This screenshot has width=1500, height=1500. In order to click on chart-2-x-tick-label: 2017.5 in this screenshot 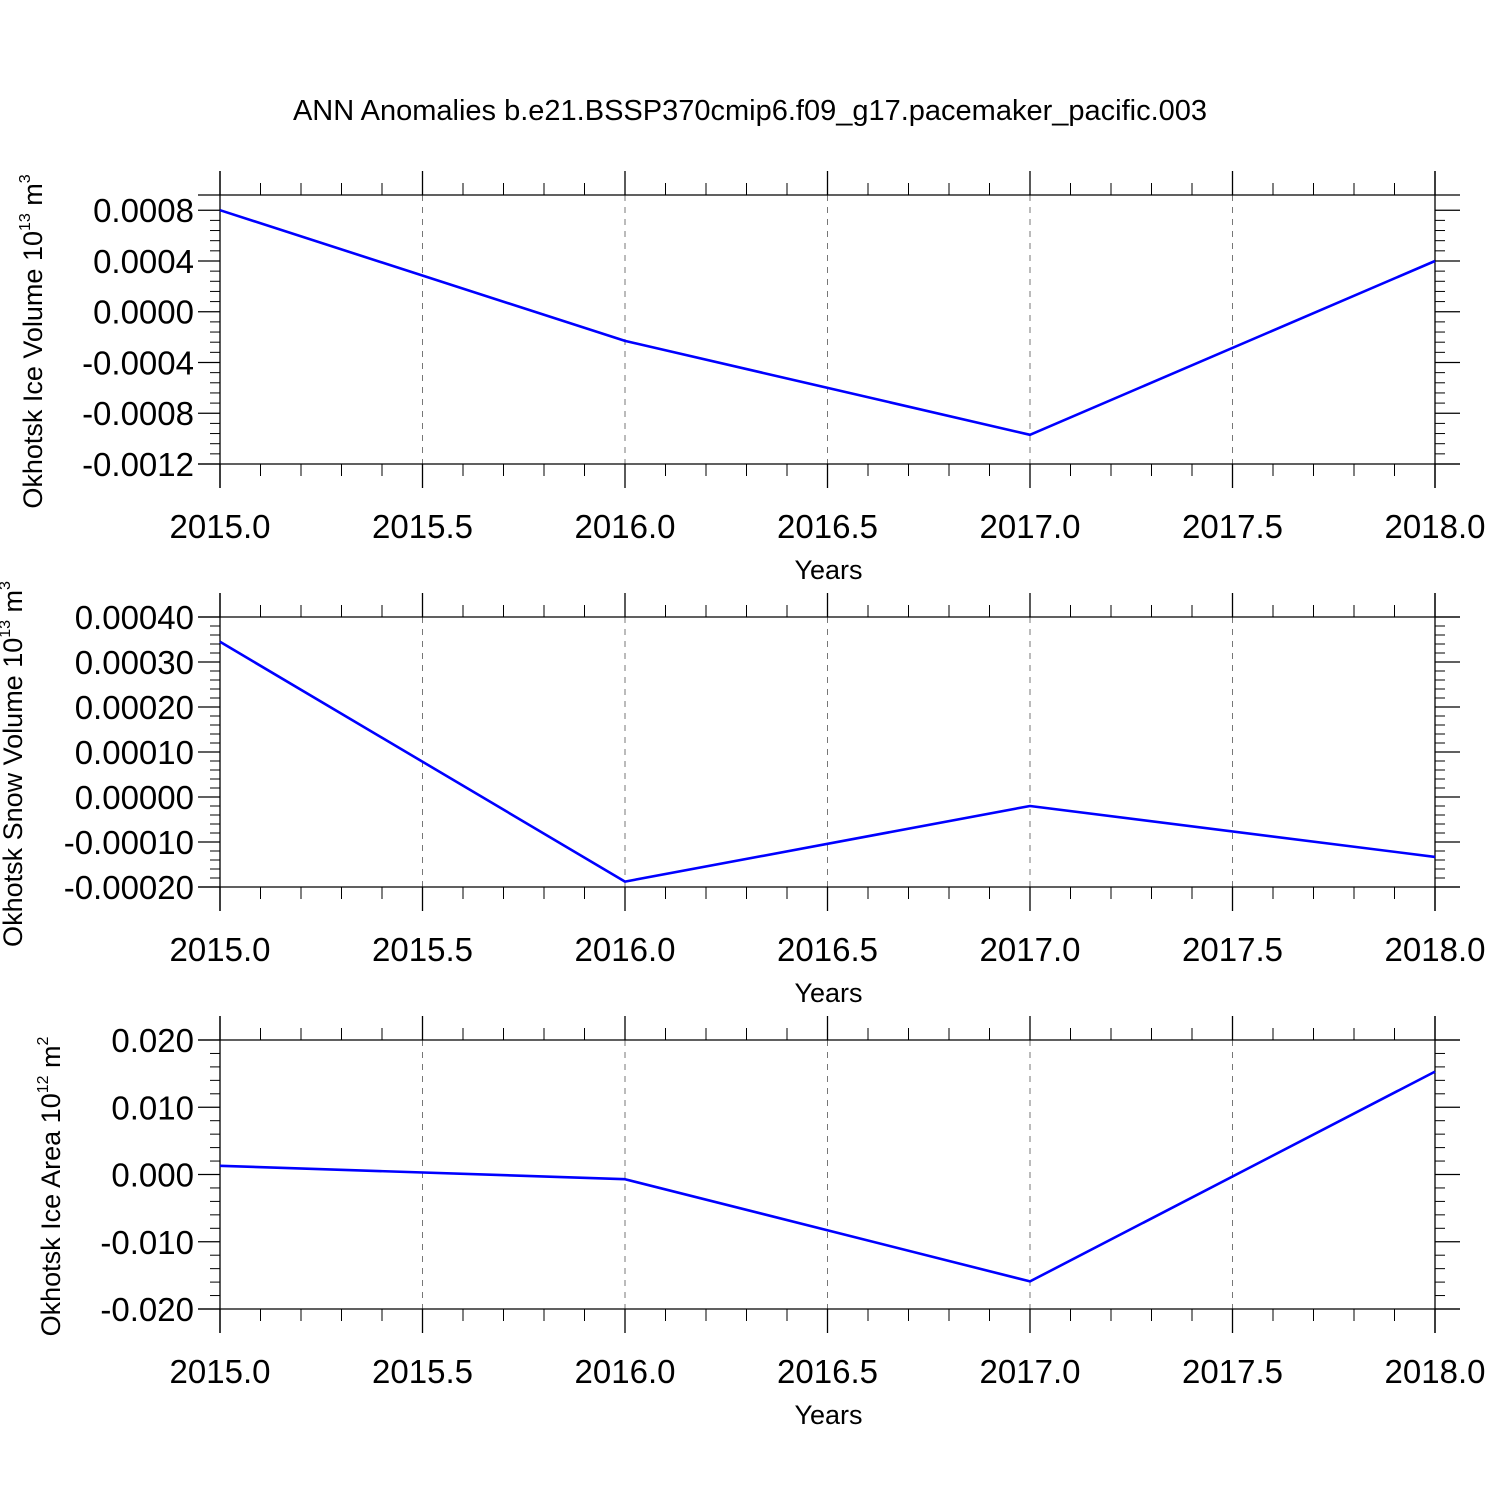, I will do `click(1232, 949)`.